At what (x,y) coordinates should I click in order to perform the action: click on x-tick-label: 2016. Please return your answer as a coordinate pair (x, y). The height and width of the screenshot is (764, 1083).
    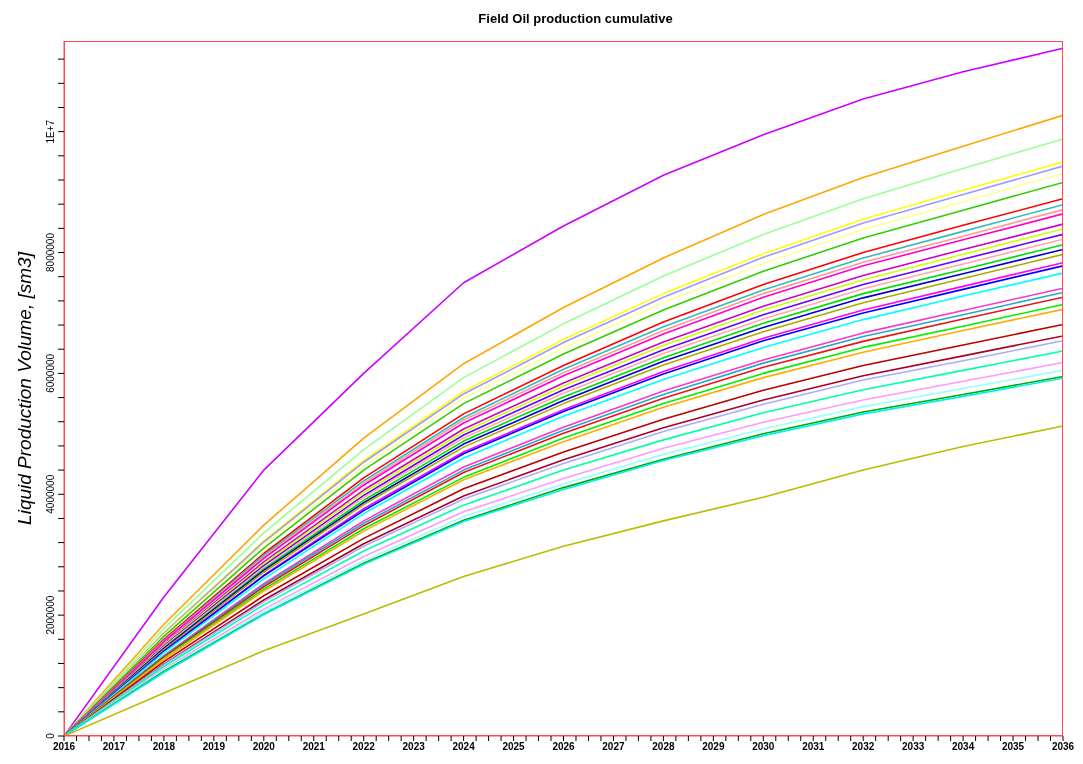
    Looking at the image, I should click on (64, 747).